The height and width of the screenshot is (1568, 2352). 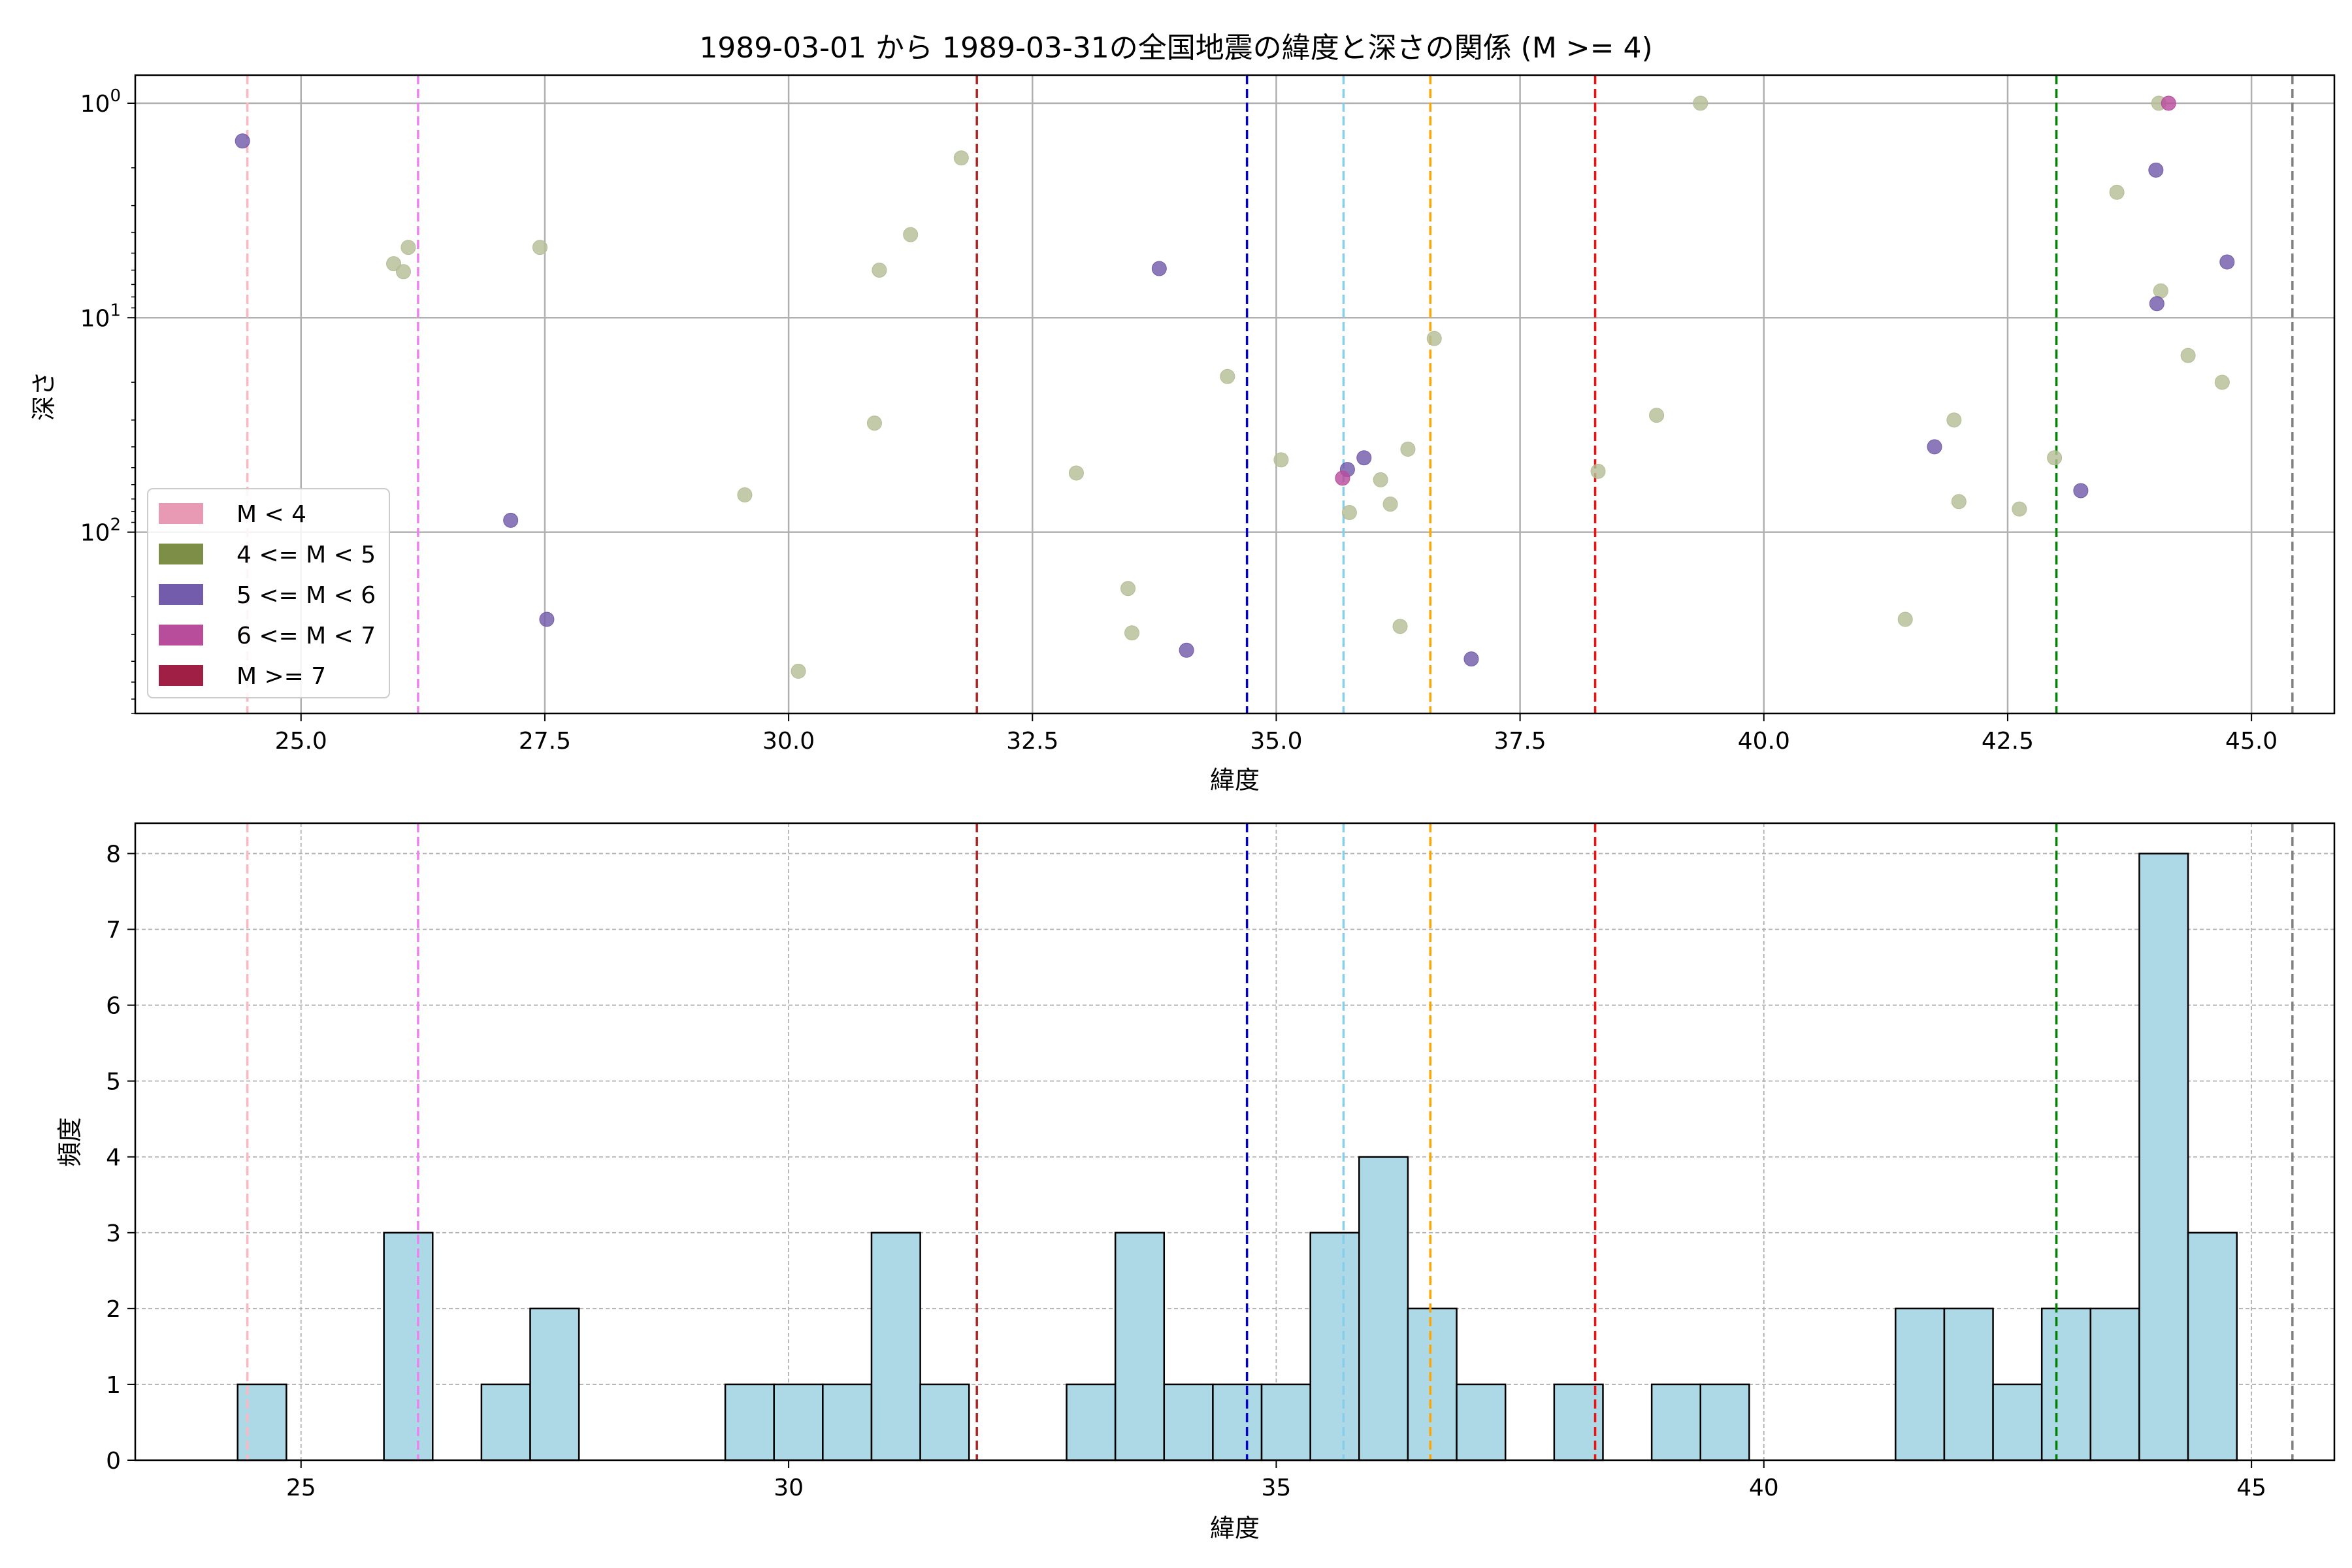 I want to click on legend-label: 4 <= M < 5, so click(x=306, y=555).